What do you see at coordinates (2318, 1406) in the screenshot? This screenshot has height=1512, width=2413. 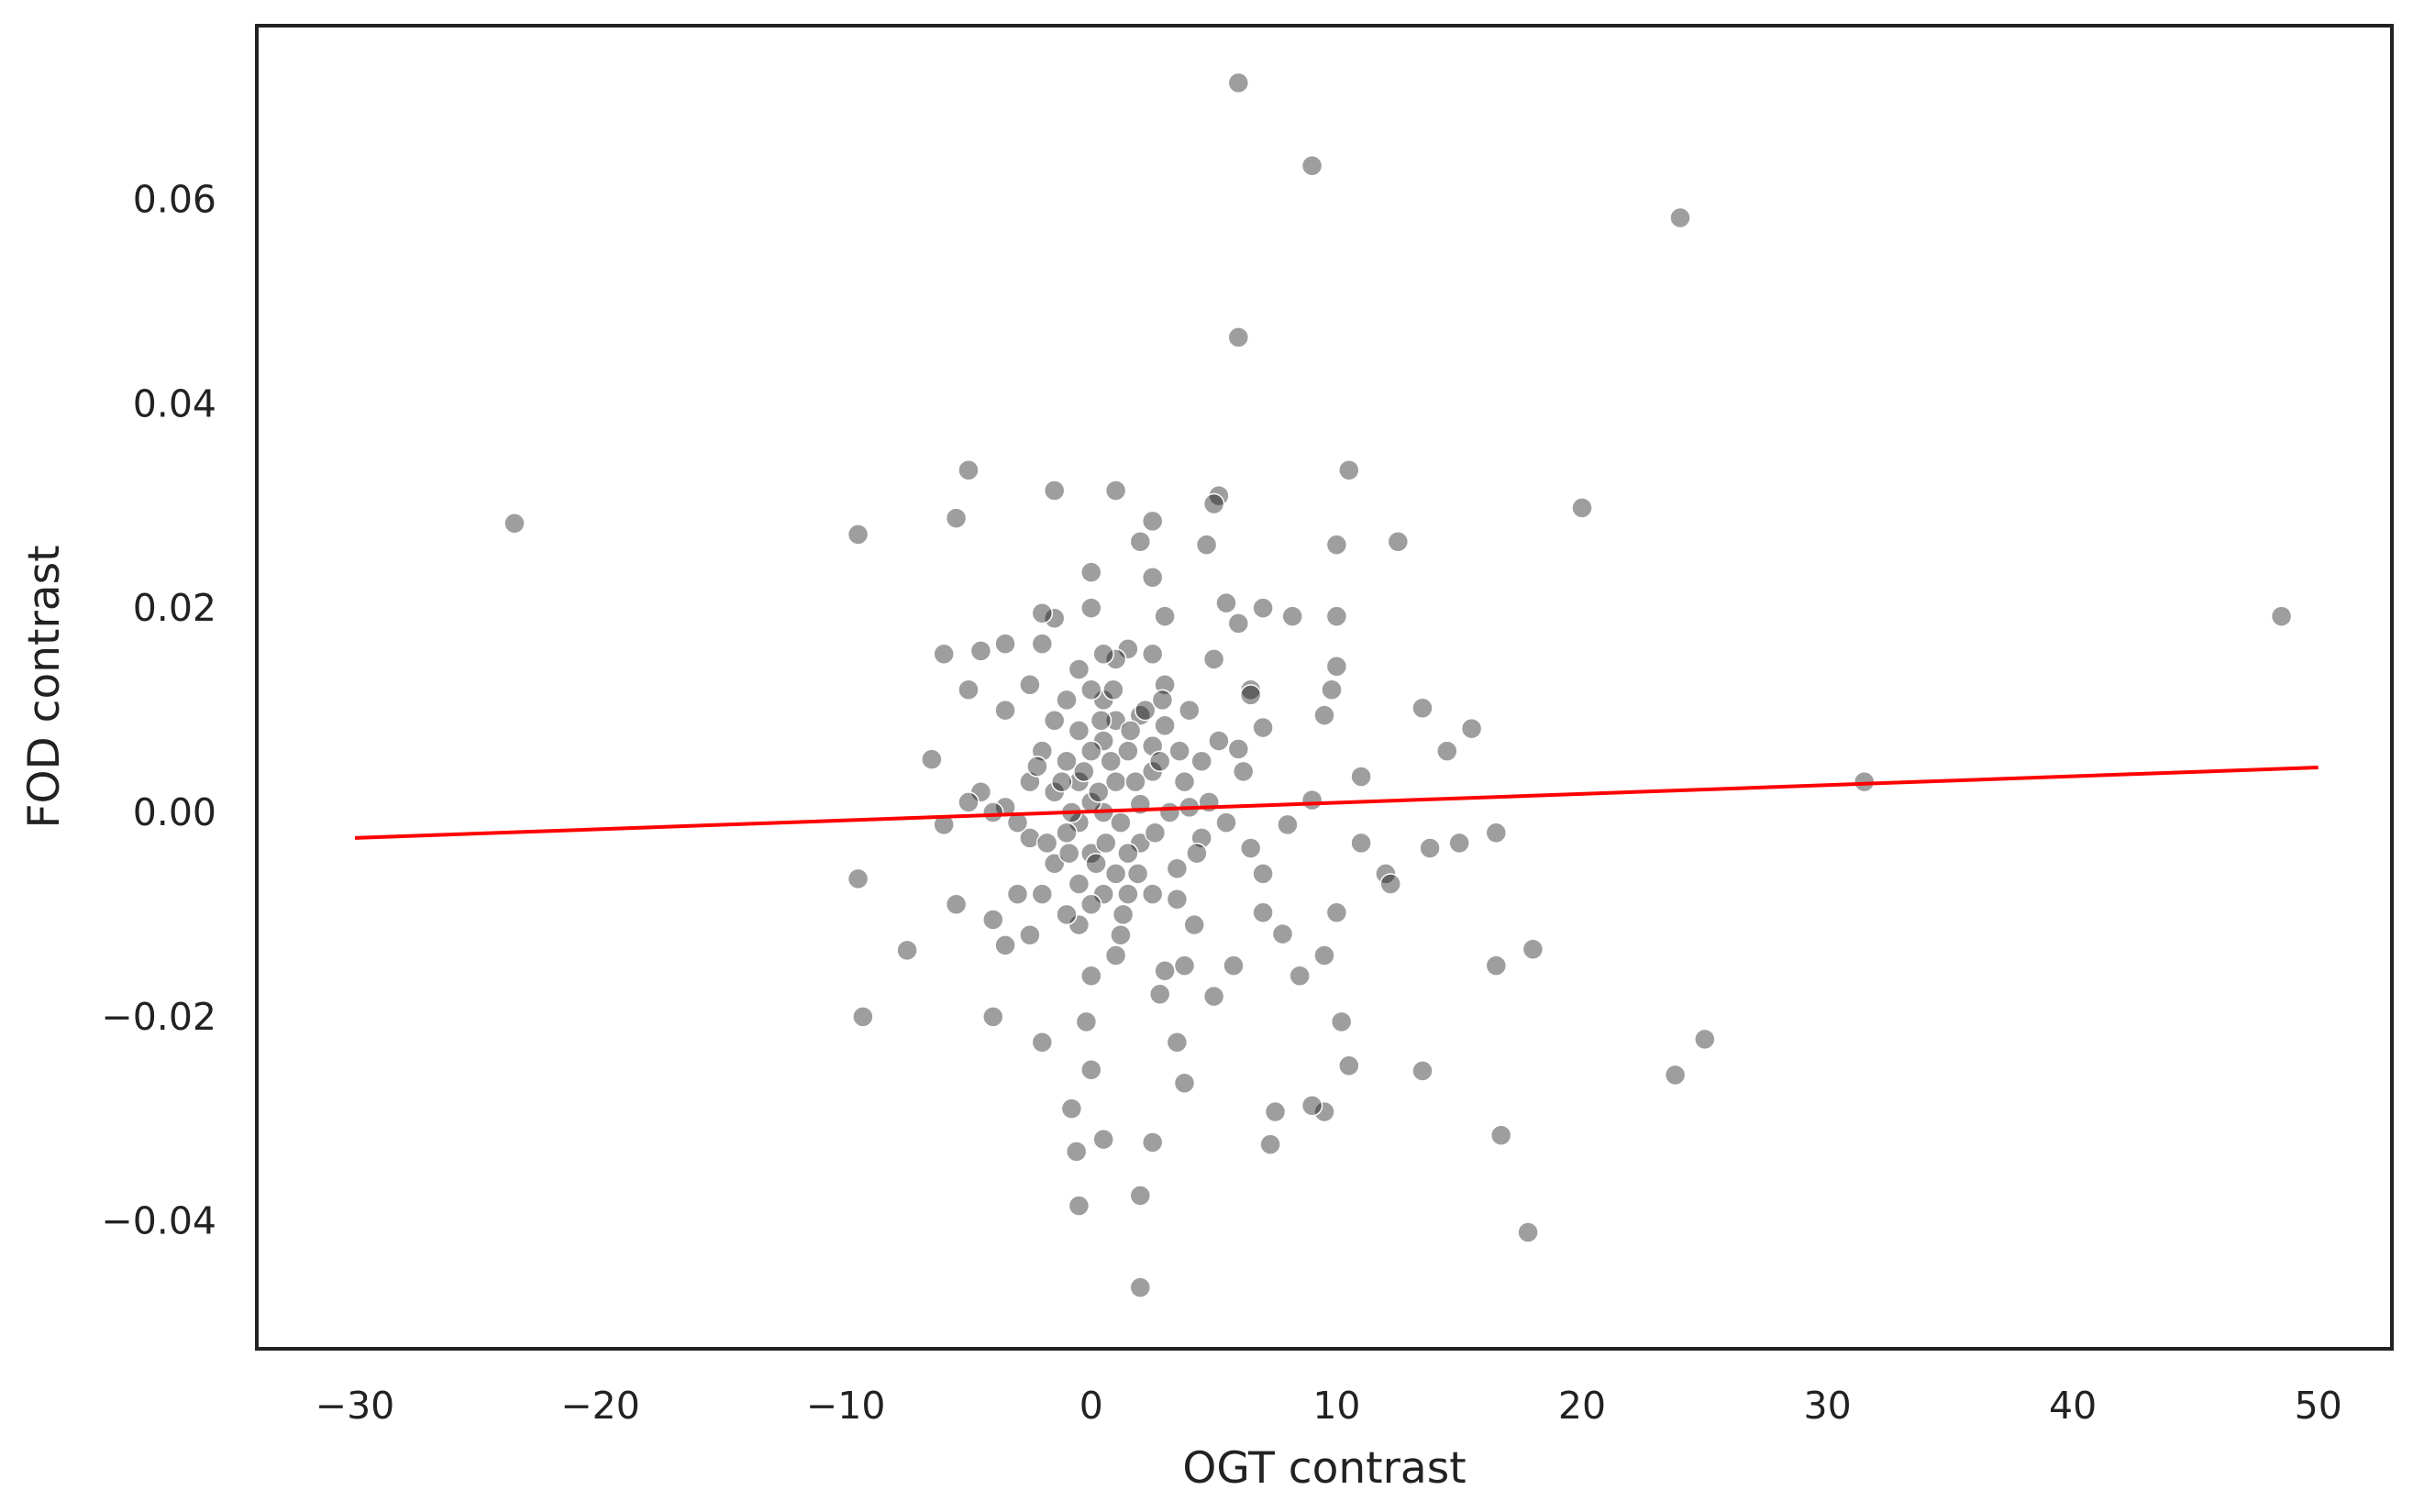 I see `x-tick-label: 50` at bounding box center [2318, 1406].